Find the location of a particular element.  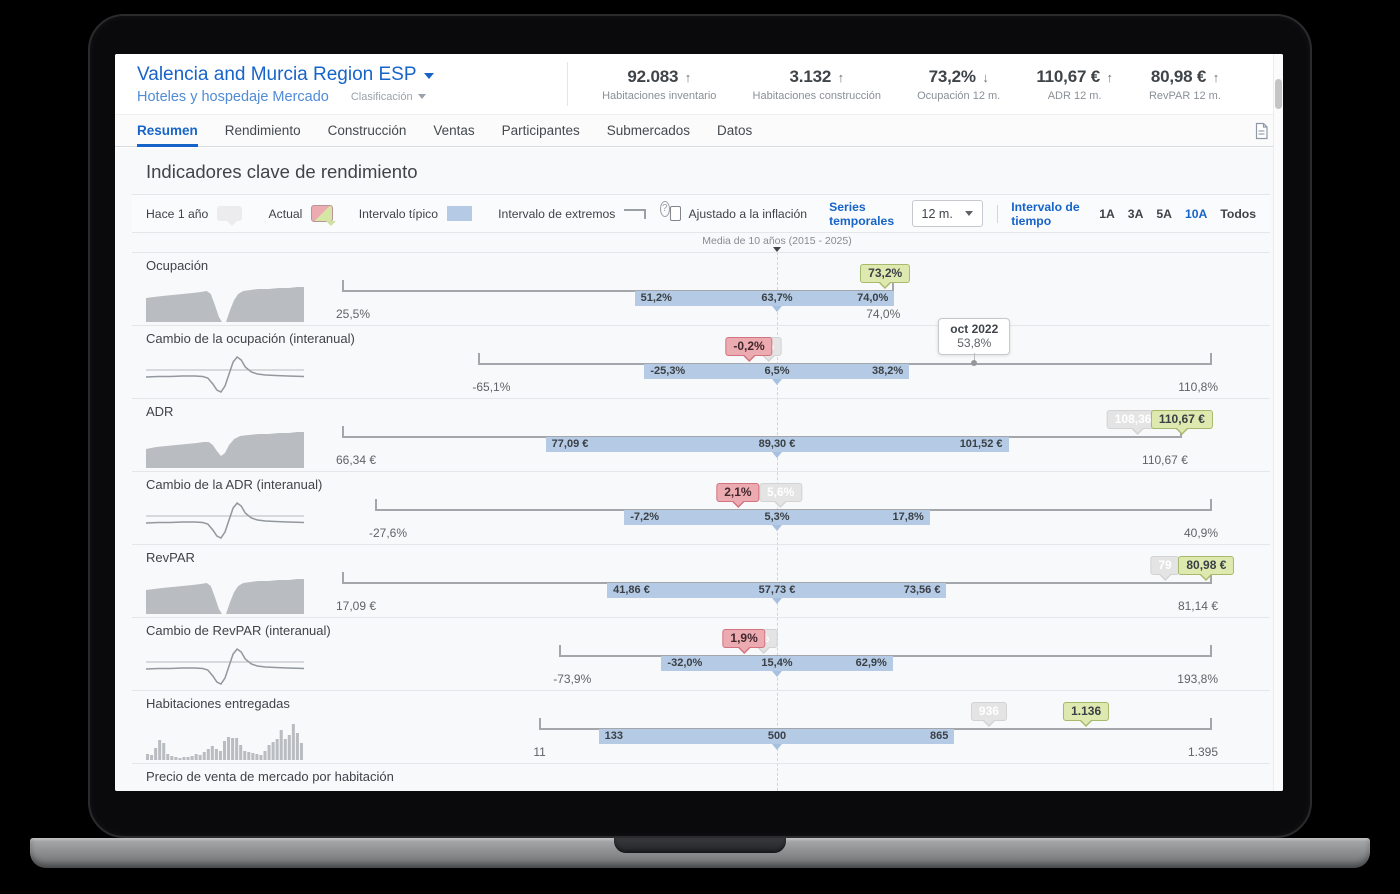

max-label: 110,67 € is located at coordinates (1165, 460).